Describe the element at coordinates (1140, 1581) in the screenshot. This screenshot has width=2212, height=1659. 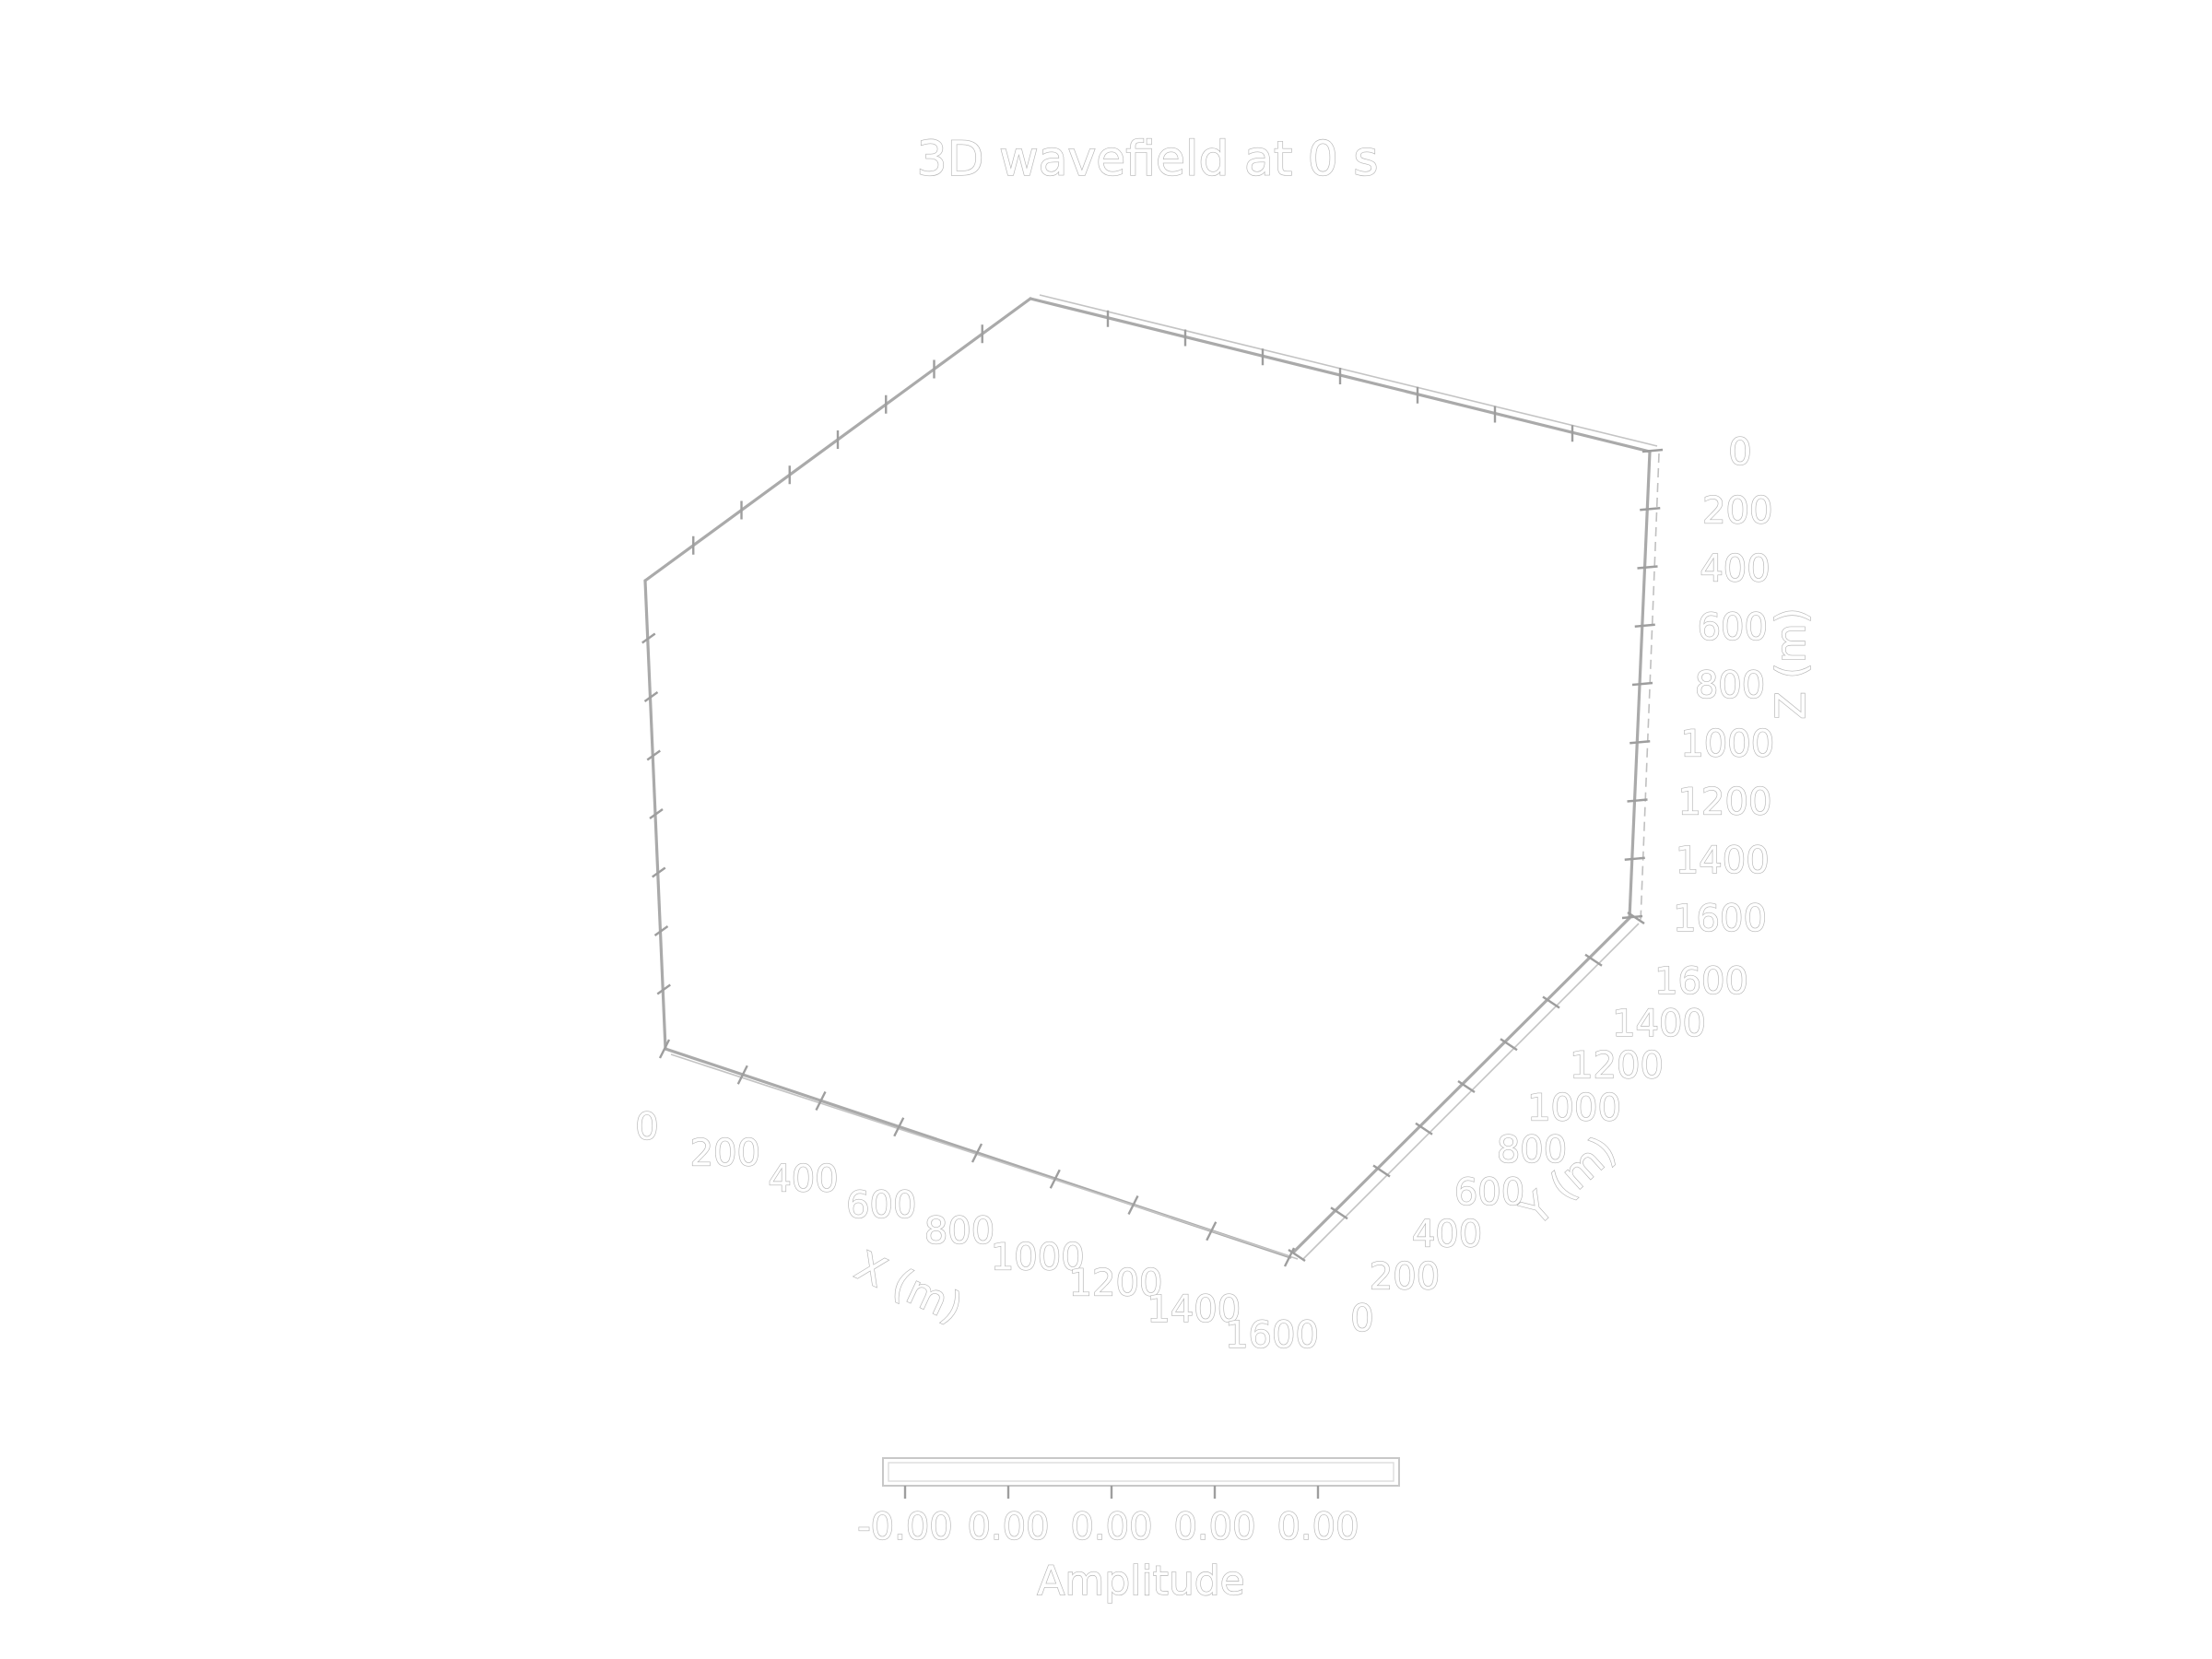
I see `colorbar-label: Amplitude` at that location.